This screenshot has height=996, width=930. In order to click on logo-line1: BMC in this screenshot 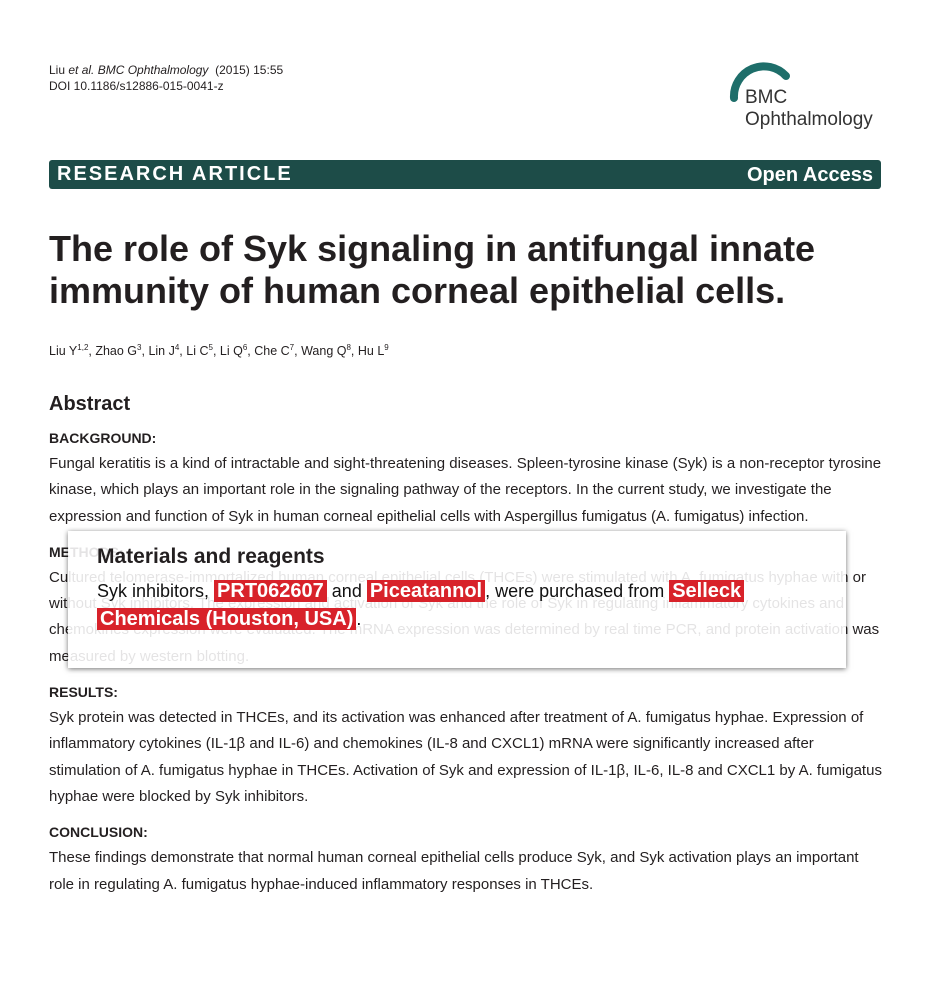, I will do `click(766, 97)`.